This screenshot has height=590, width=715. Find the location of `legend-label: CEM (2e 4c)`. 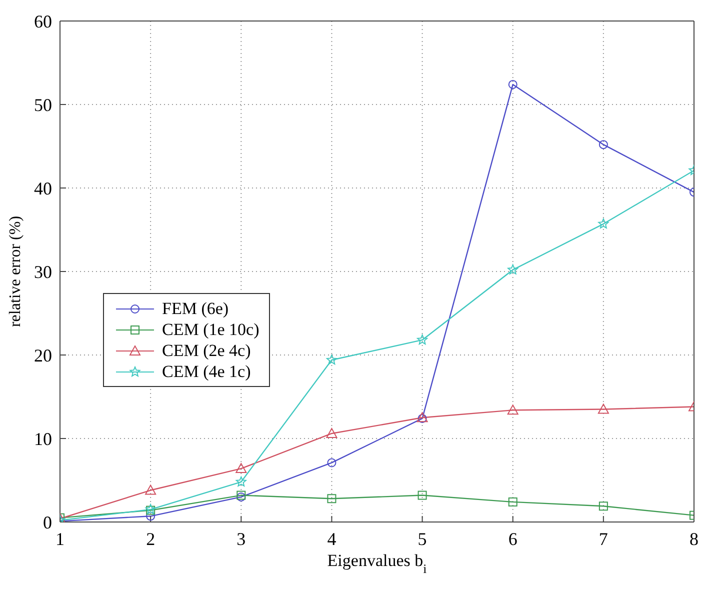

legend-label: CEM (2e 4c) is located at coordinates (206, 350).